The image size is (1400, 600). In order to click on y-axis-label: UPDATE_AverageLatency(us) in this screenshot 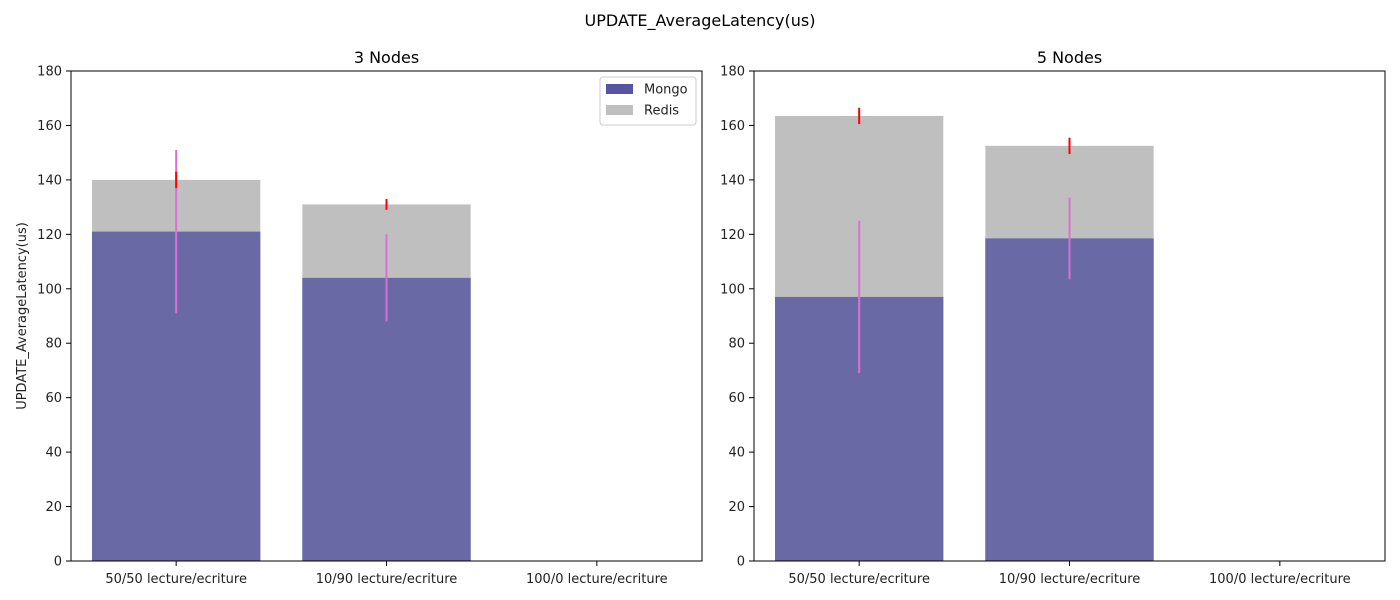, I will do `click(22, 316)`.